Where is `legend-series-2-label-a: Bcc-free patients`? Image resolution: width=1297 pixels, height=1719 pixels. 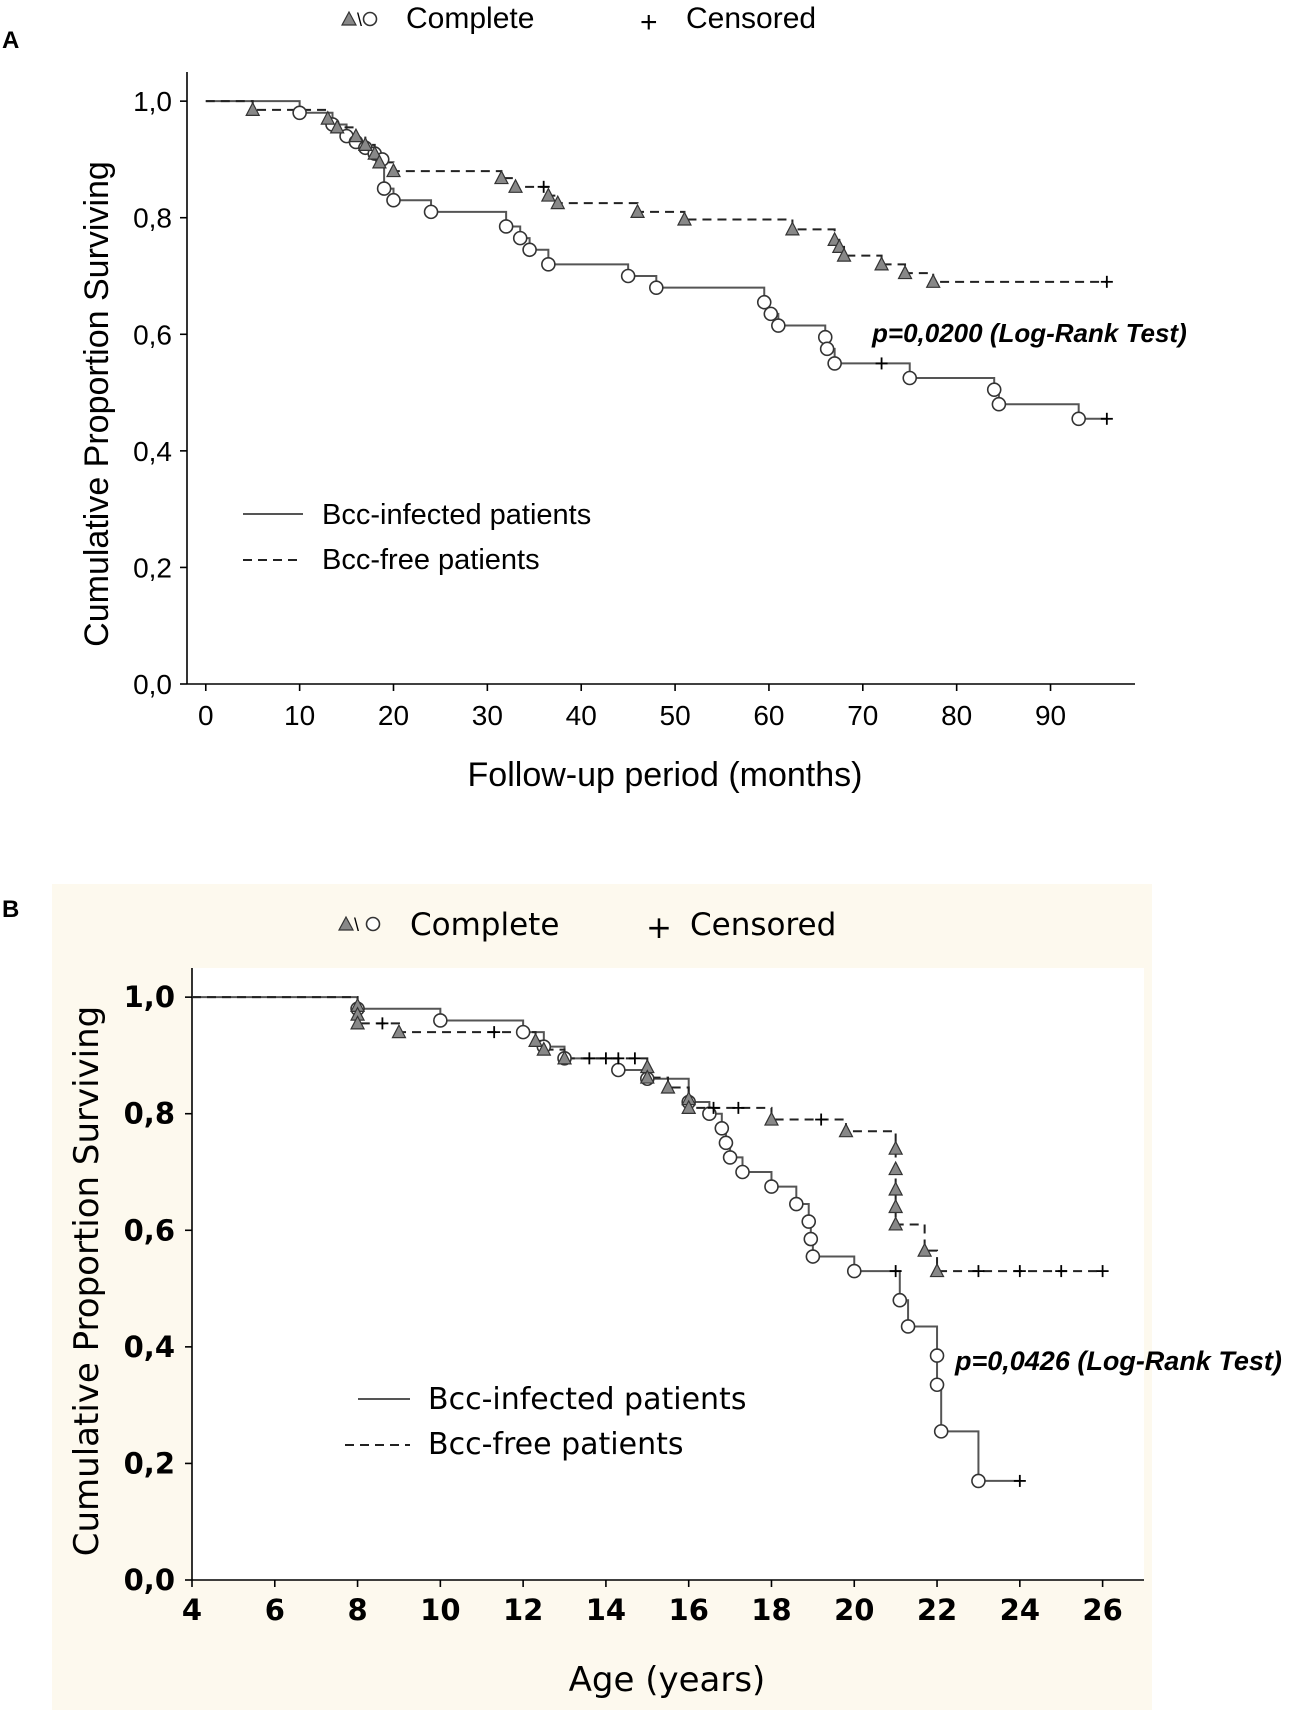 legend-series-2-label-a: Bcc-free patients is located at coordinates (431, 560).